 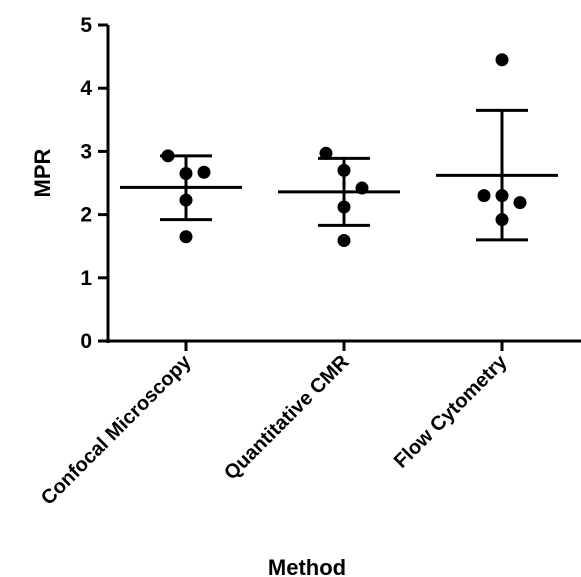 What do you see at coordinates (86, 215) in the screenshot?
I see `y-tick-label: 2` at bounding box center [86, 215].